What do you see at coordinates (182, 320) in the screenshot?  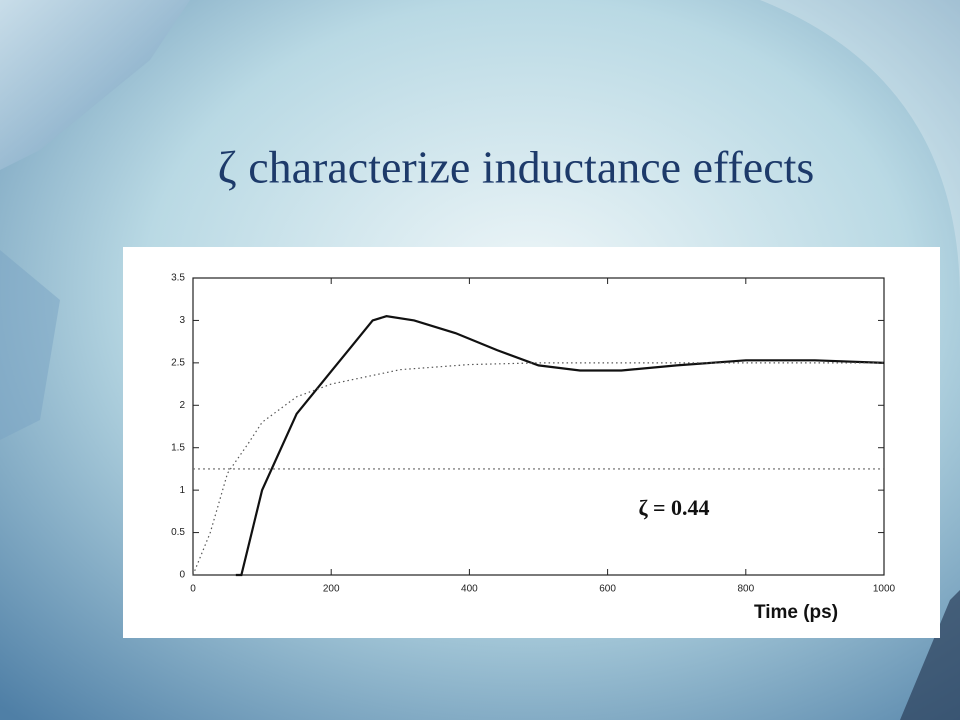 I see `y-tick-label: 3` at bounding box center [182, 320].